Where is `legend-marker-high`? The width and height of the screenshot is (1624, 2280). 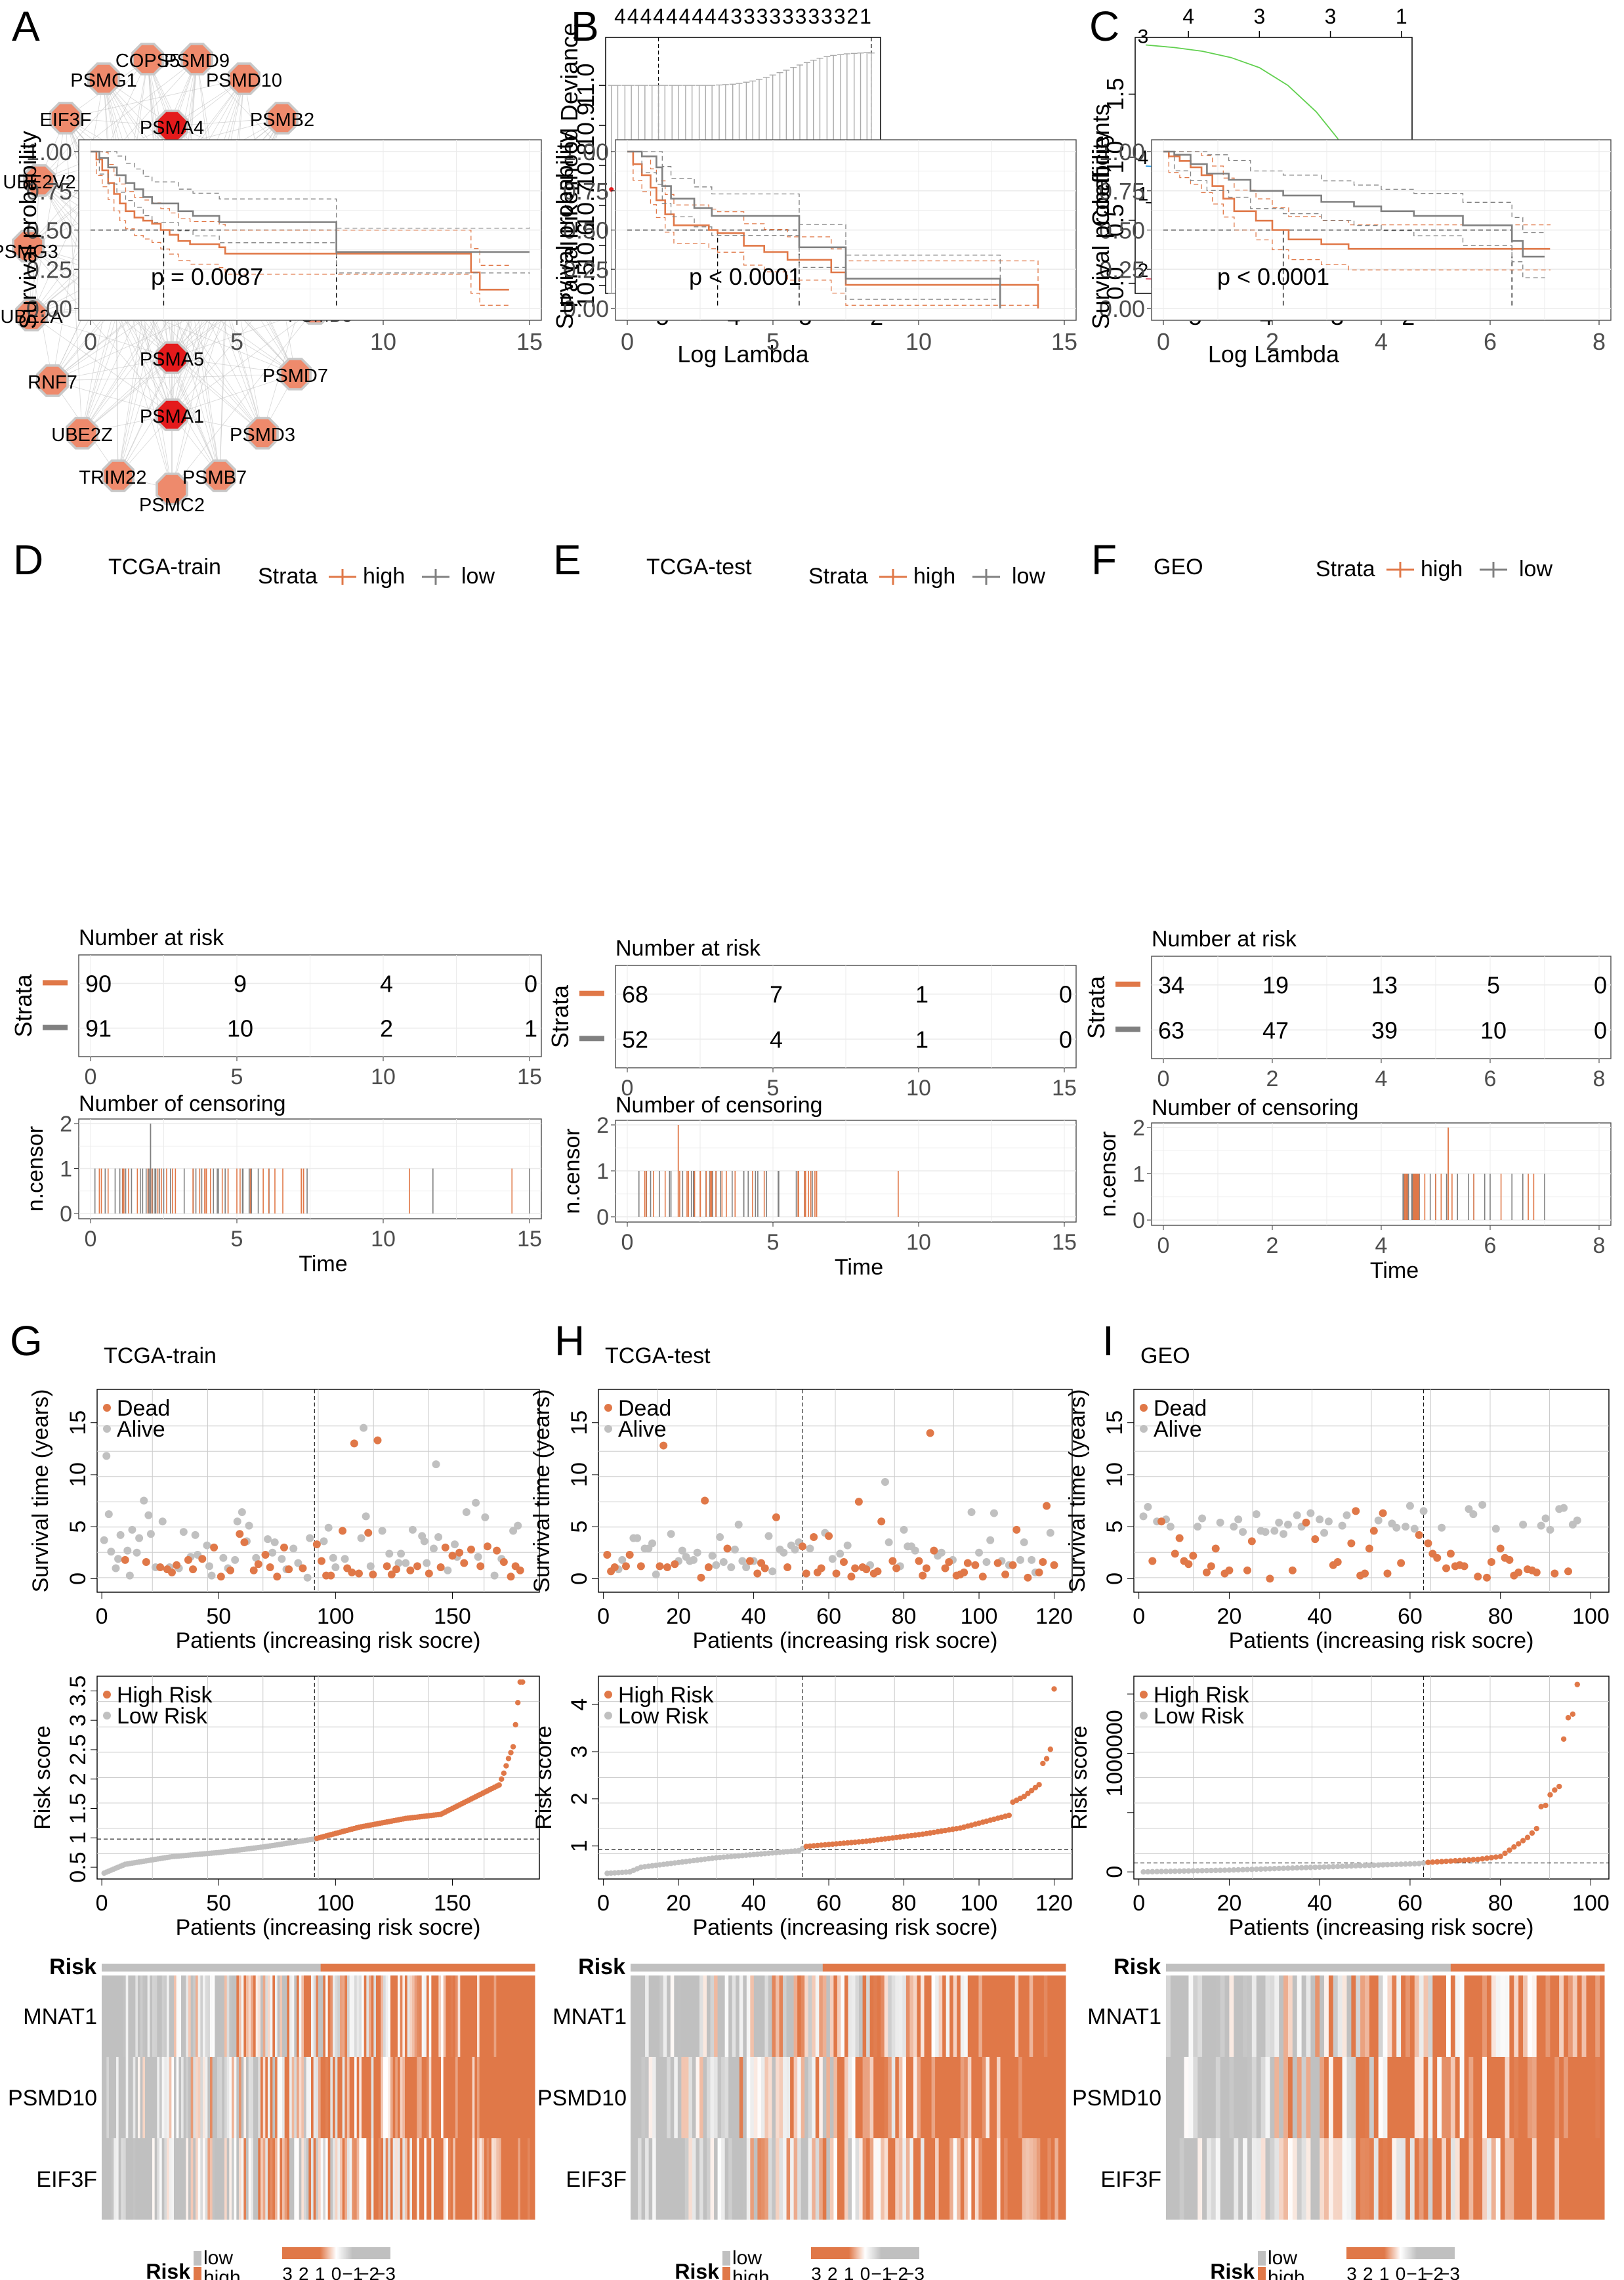 legend-marker-high is located at coordinates (1144, 1695).